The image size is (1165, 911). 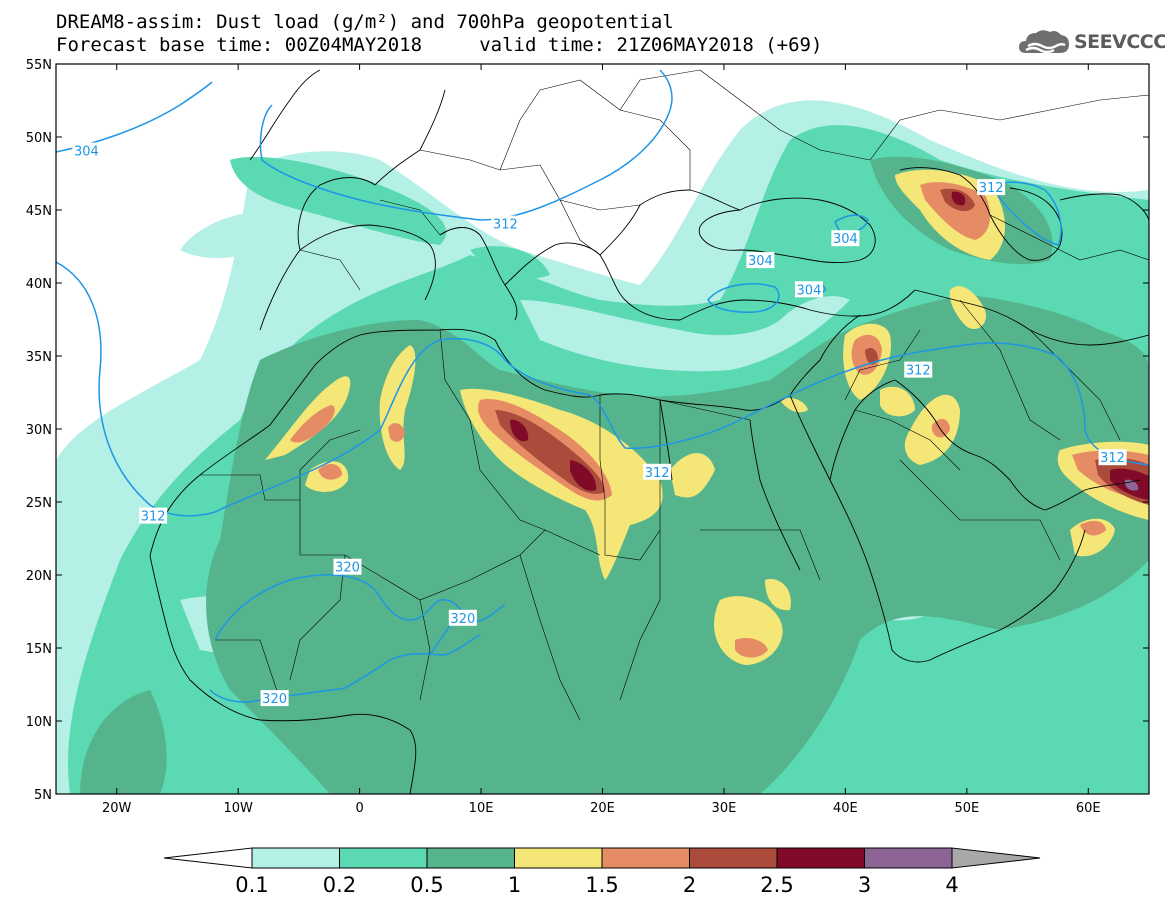 What do you see at coordinates (251, 885) in the screenshot?
I see `colorbar-label: 0.1` at bounding box center [251, 885].